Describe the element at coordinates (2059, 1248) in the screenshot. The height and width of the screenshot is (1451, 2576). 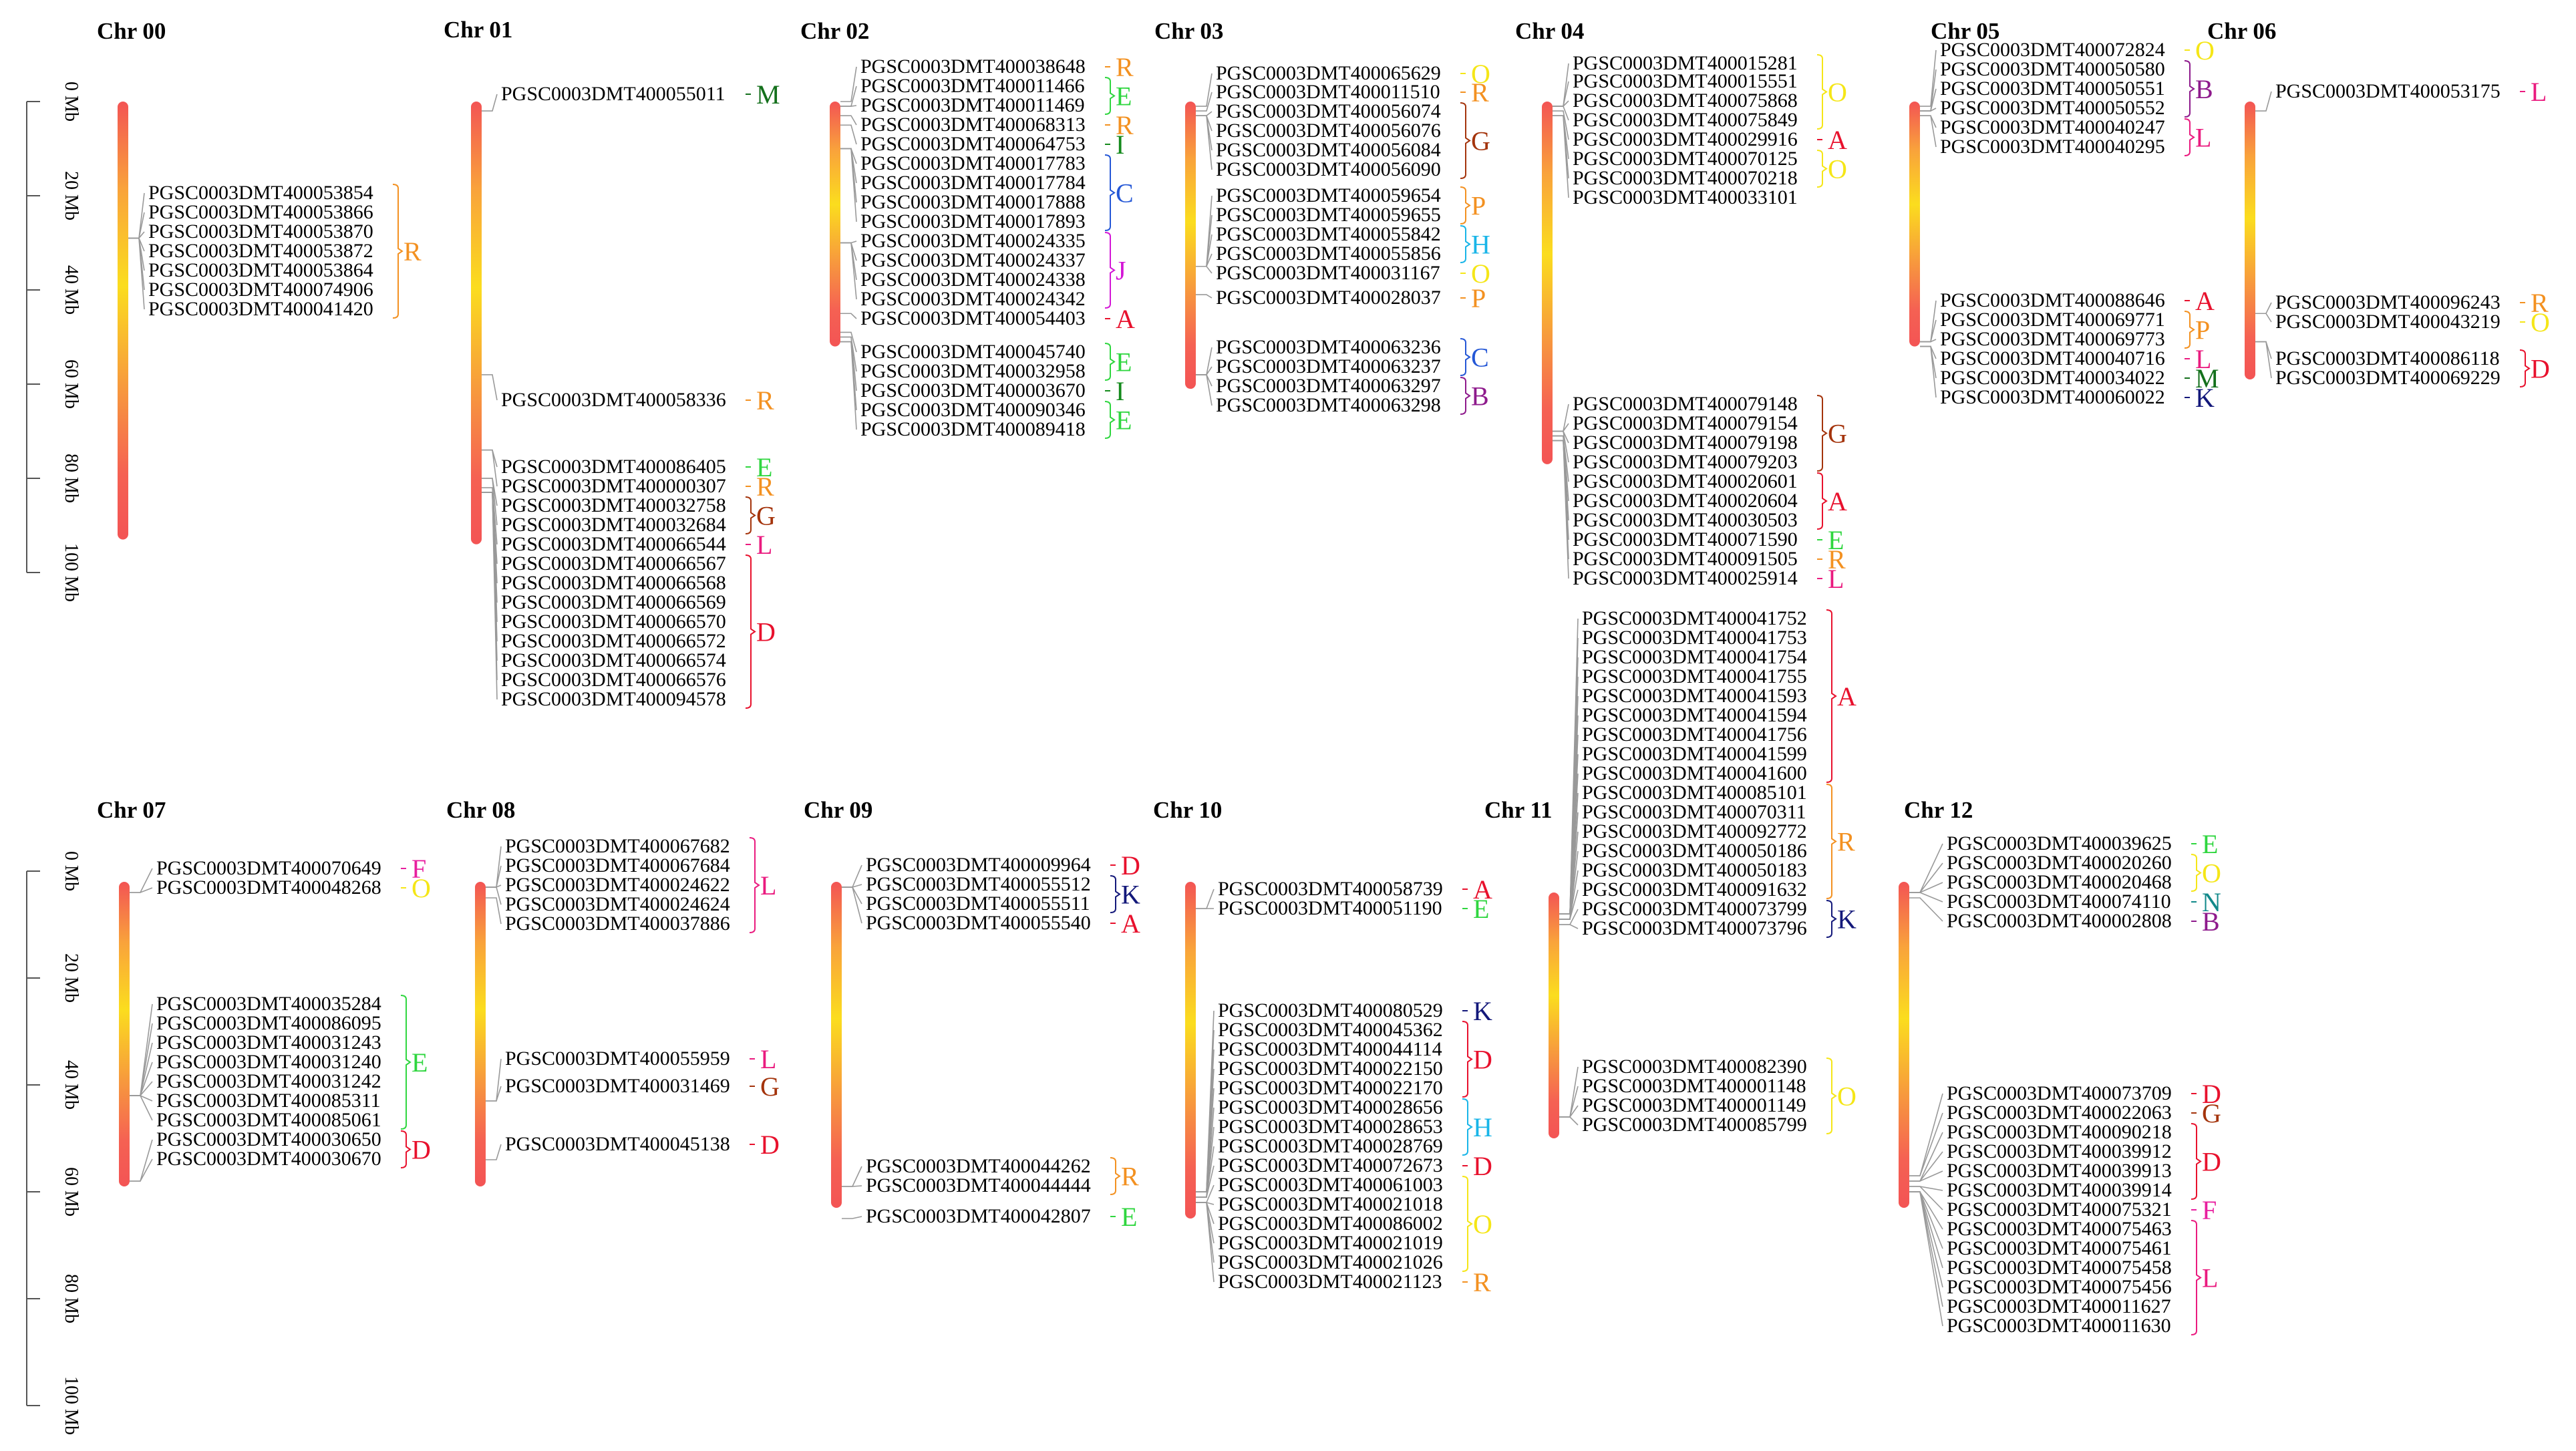
I see `gene-label: PGSC0003DMT400075461` at that location.